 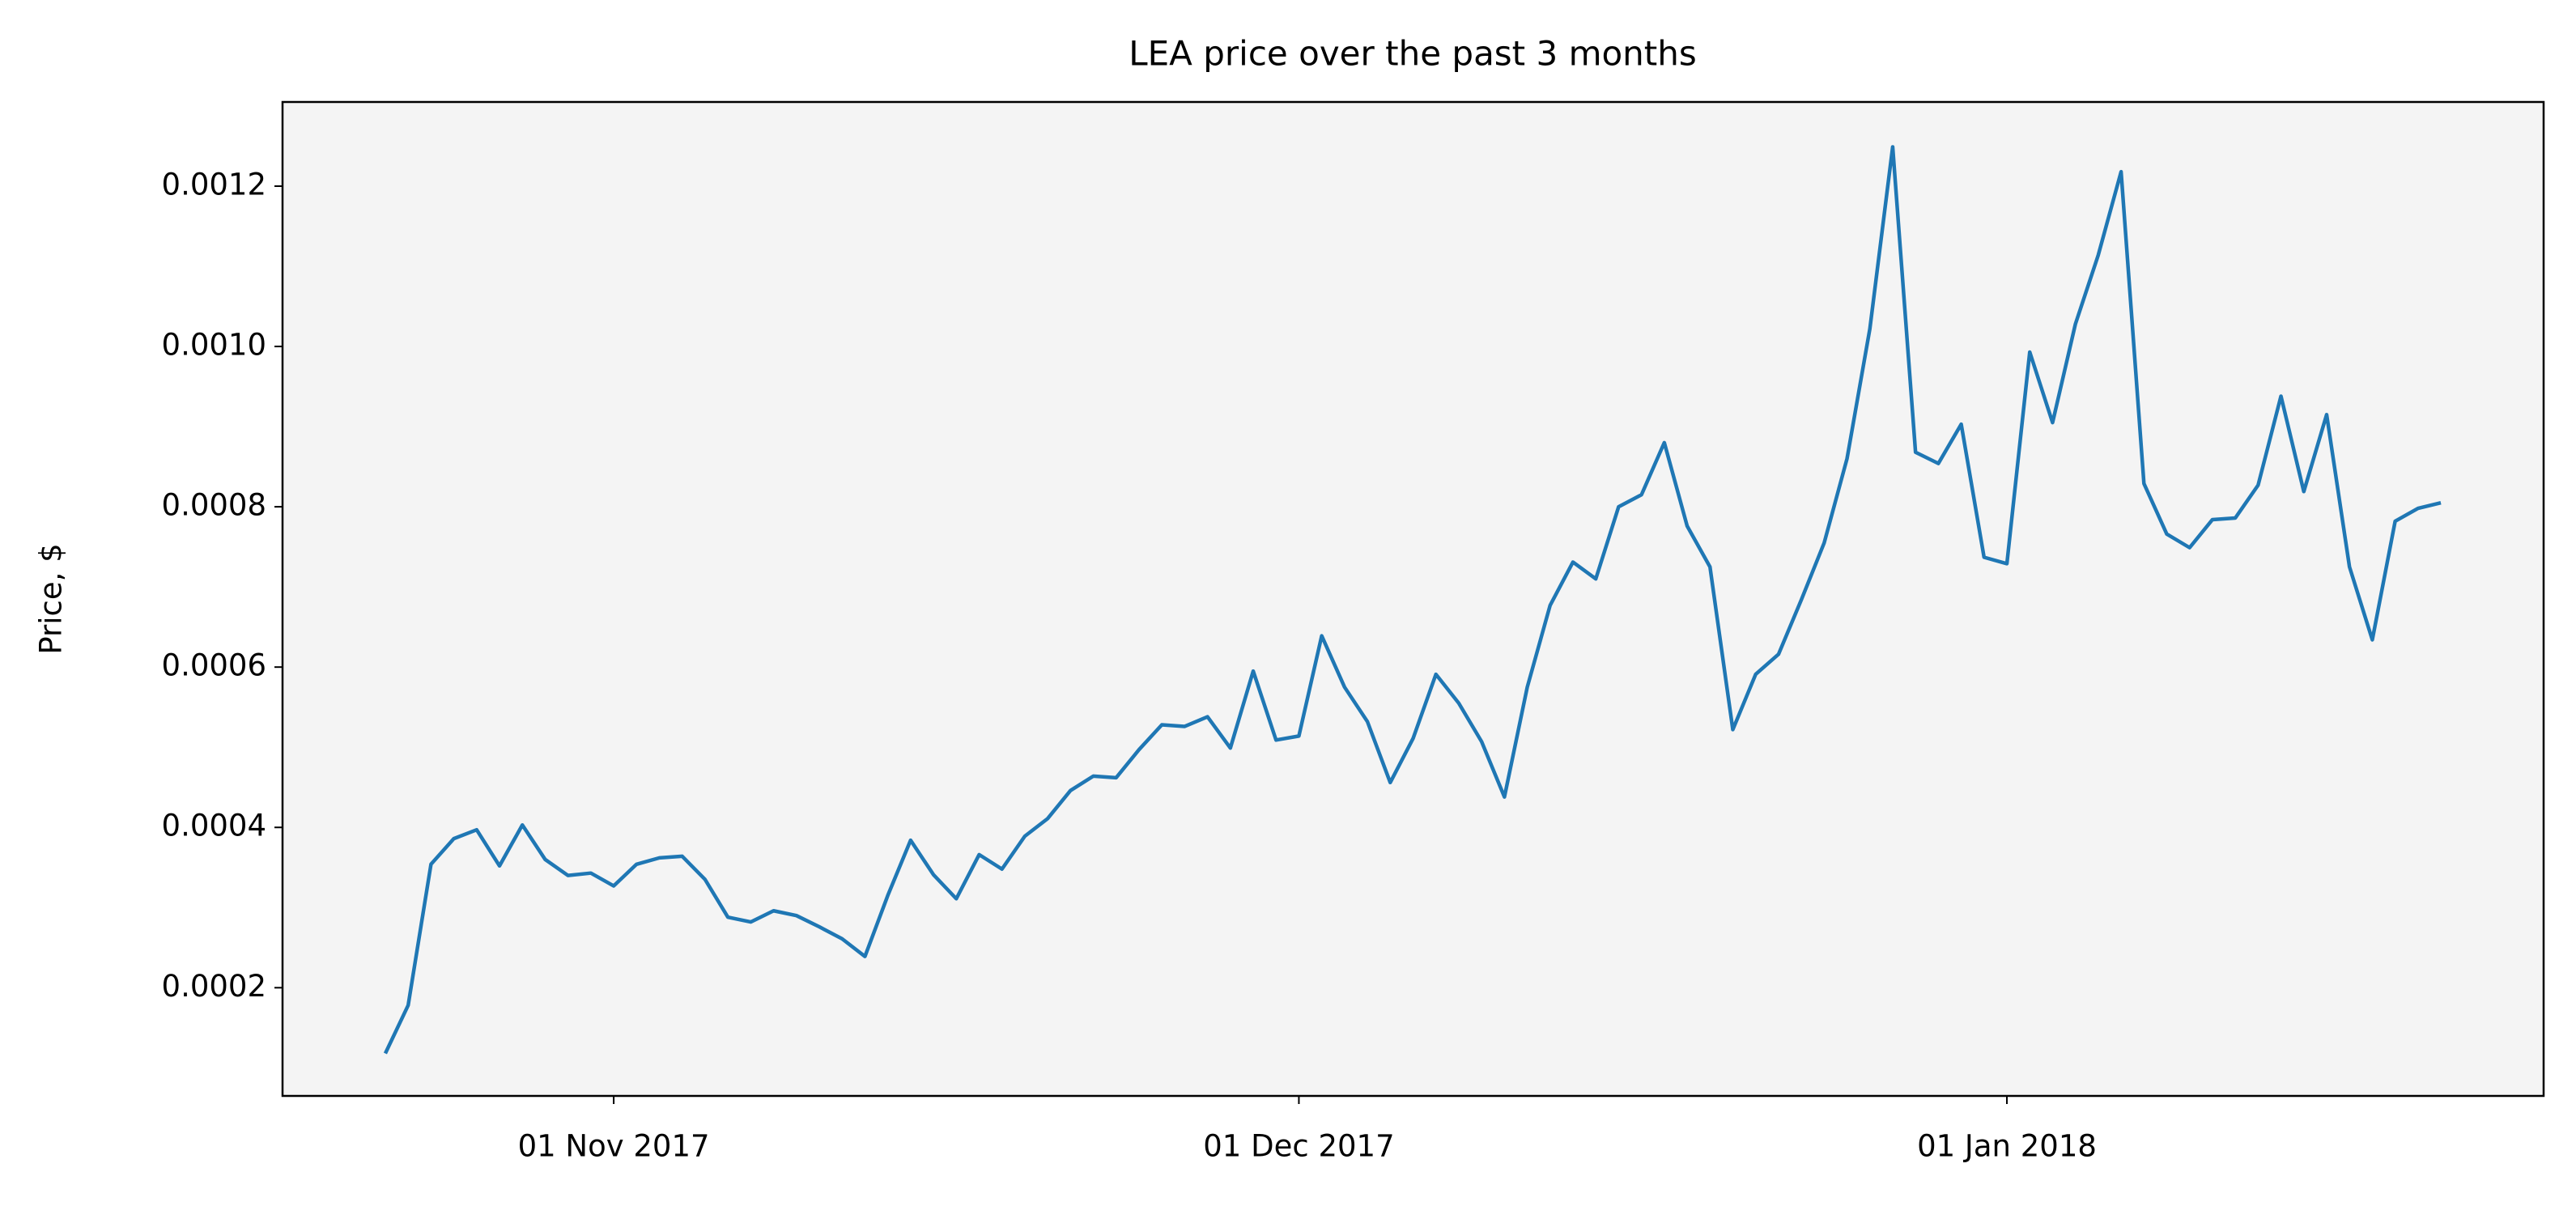 What do you see at coordinates (51, 598) in the screenshot?
I see `y-axis-label: Price, $` at bounding box center [51, 598].